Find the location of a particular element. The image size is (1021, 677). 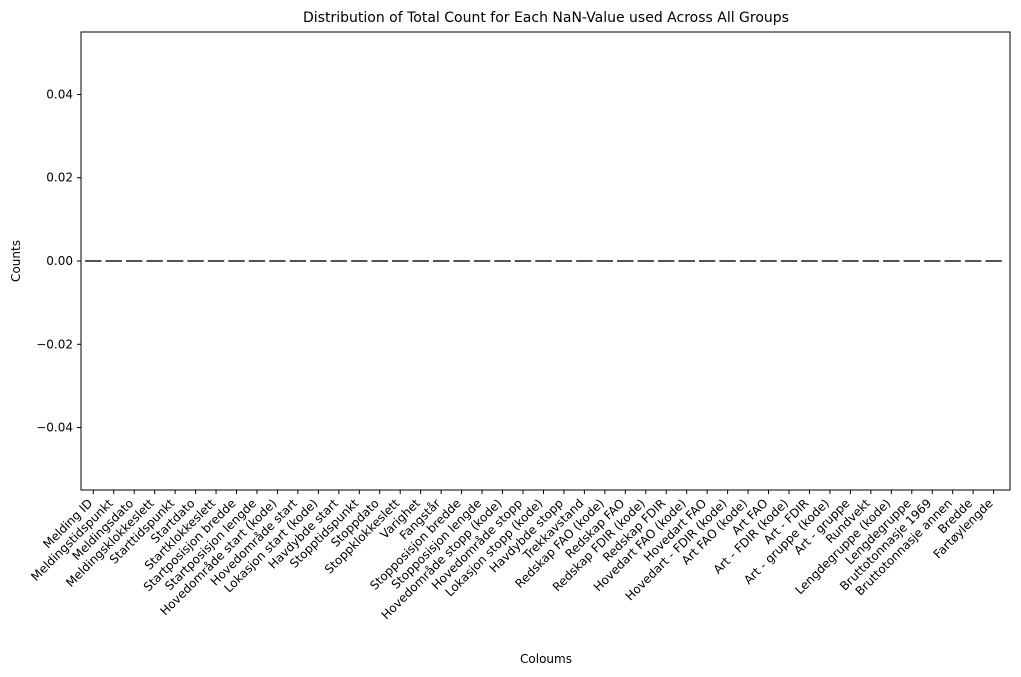

y-tick-label: −0.04 is located at coordinates (54, 428).